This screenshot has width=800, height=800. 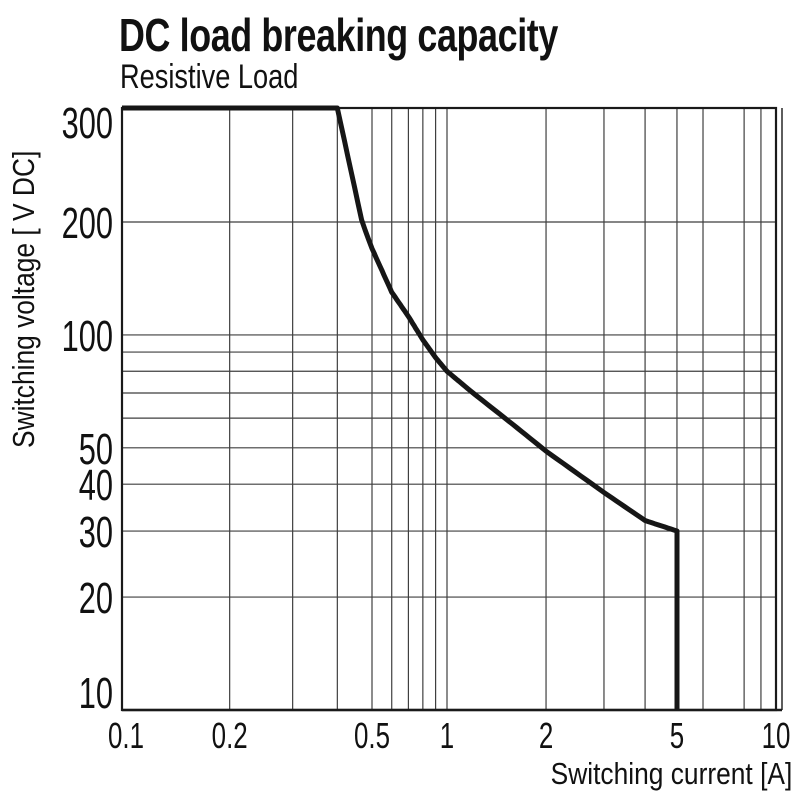 What do you see at coordinates (96, 486) in the screenshot?
I see `y-tick-label: 40` at bounding box center [96, 486].